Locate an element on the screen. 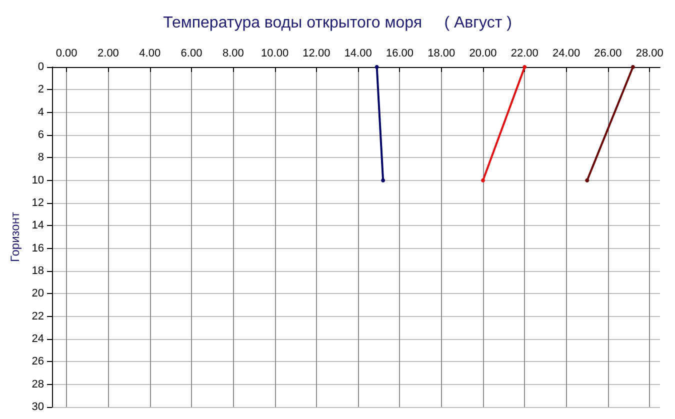 The width and height of the screenshot is (675, 419). y-tick-label: 24 is located at coordinates (38, 339).